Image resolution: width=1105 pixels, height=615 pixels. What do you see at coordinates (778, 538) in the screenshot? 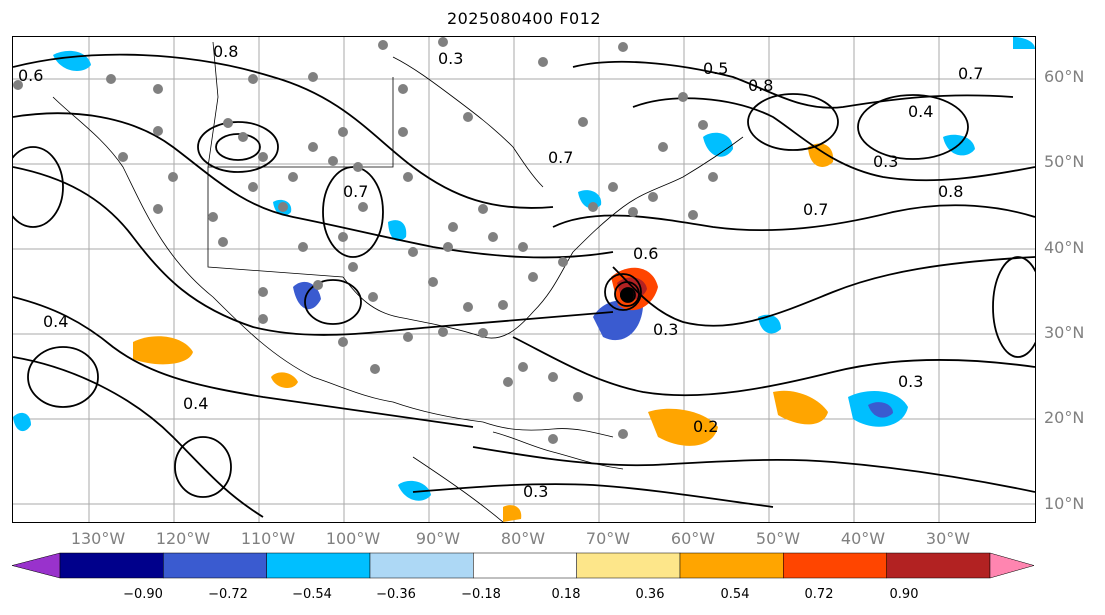
I see `lon-label-50w: 50°W` at bounding box center [778, 538].